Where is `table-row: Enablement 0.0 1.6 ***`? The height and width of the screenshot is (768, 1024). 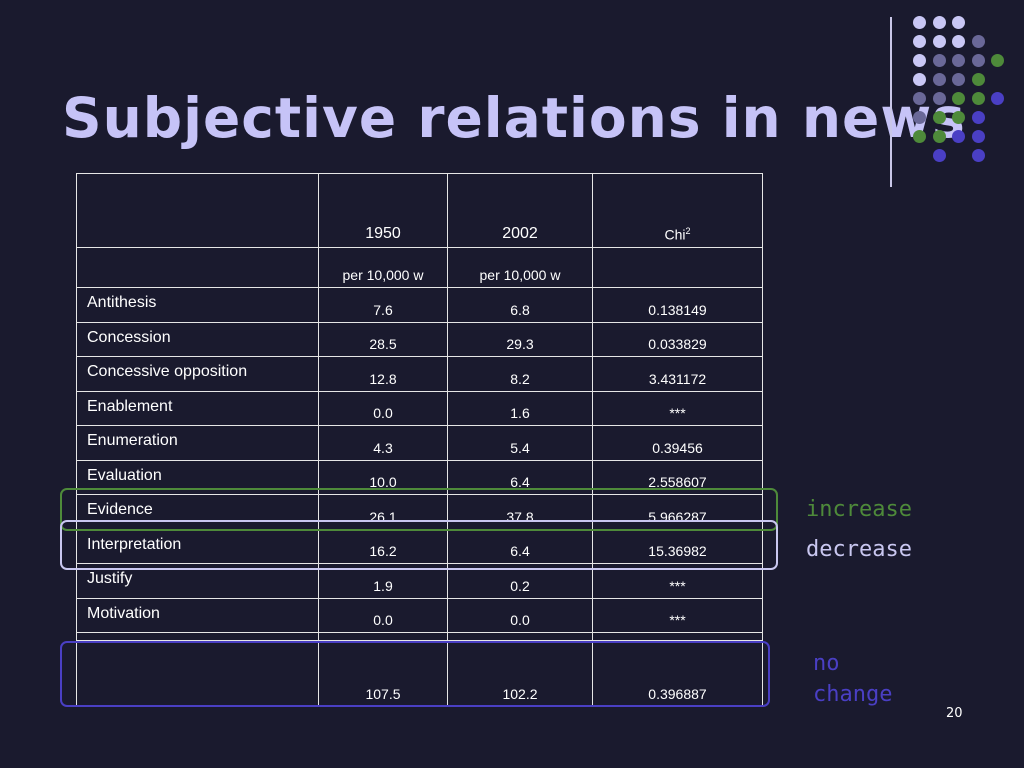
table-row: Enablement 0.0 1.6 *** is located at coordinates (419, 408).